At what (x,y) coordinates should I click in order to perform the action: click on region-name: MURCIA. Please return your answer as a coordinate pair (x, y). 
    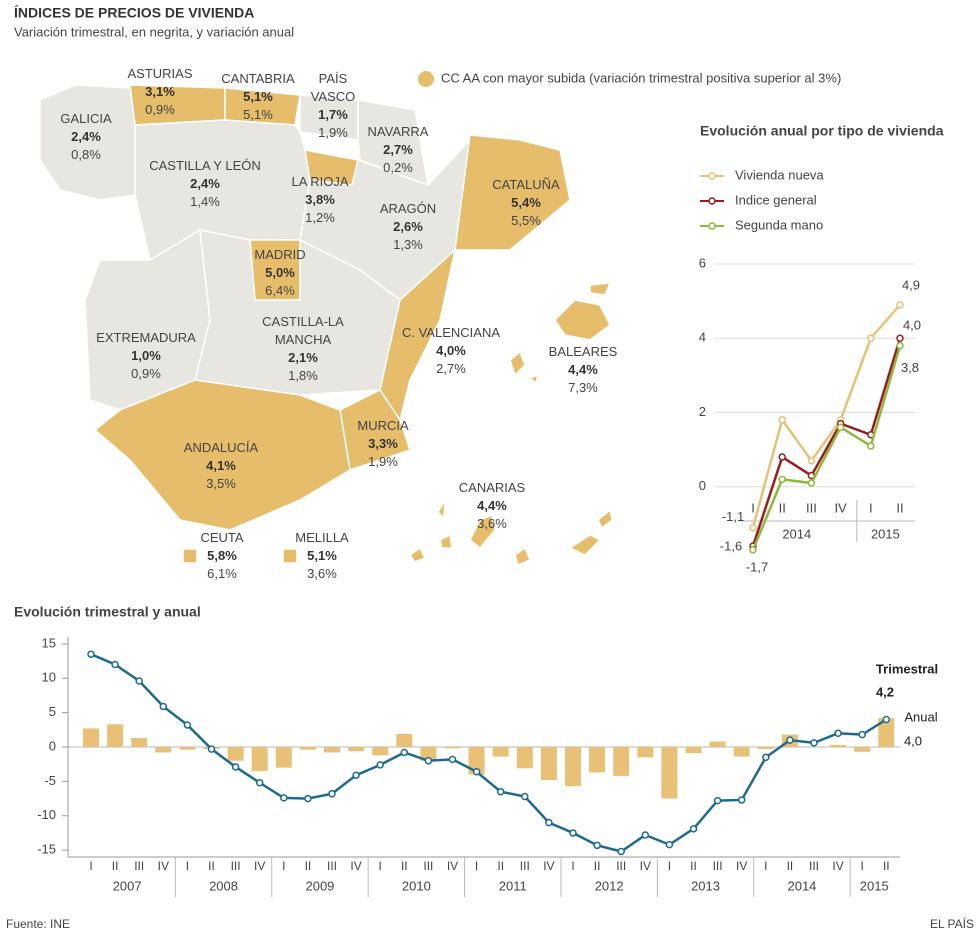
    Looking at the image, I should click on (383, 425).